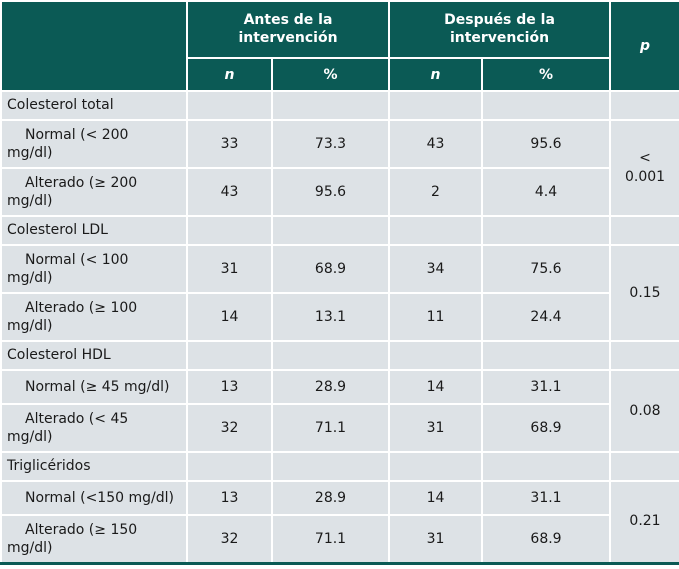 The image size is (679, 569). I want to click on after-n-value: 2, so click(436, 192).